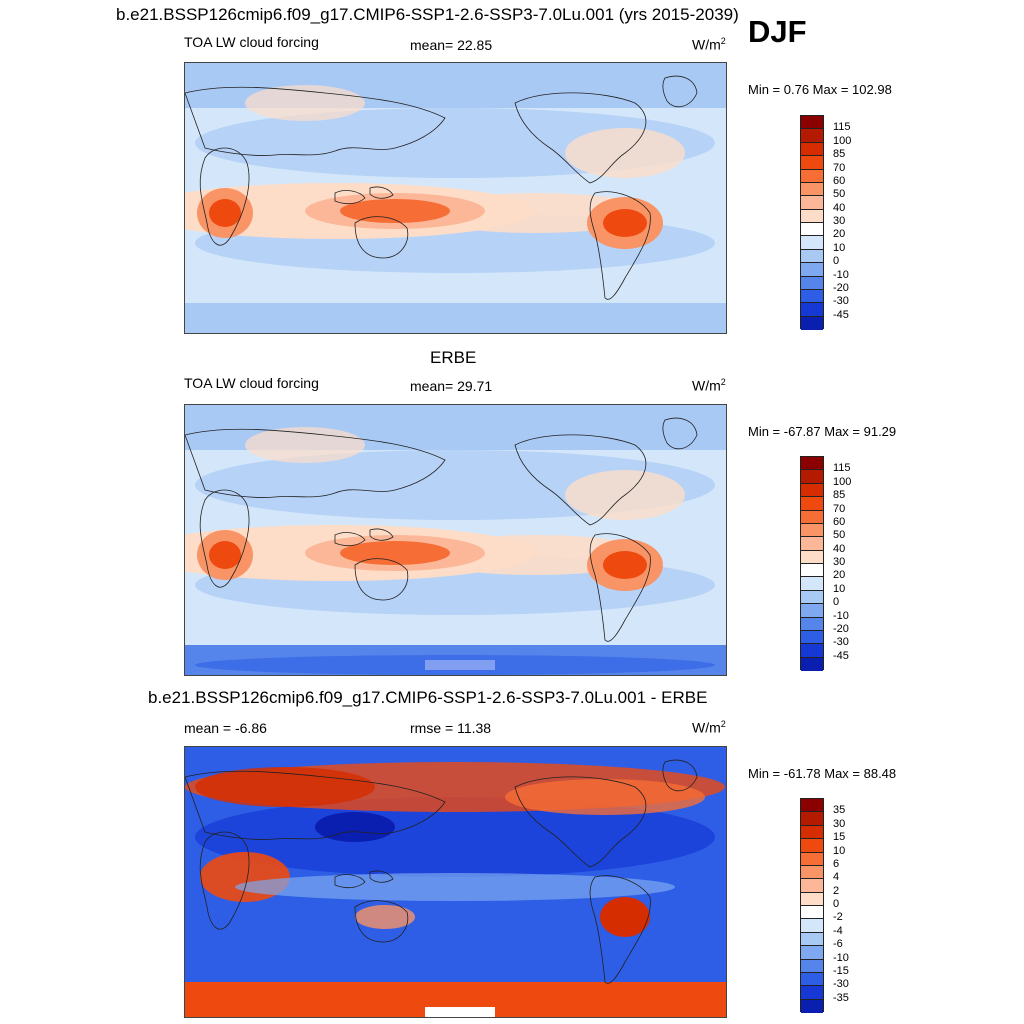 The image size is (1024, 1024). Describe the element at coordinates (455, 318) in the screenshot. I see `field-band` at that location.